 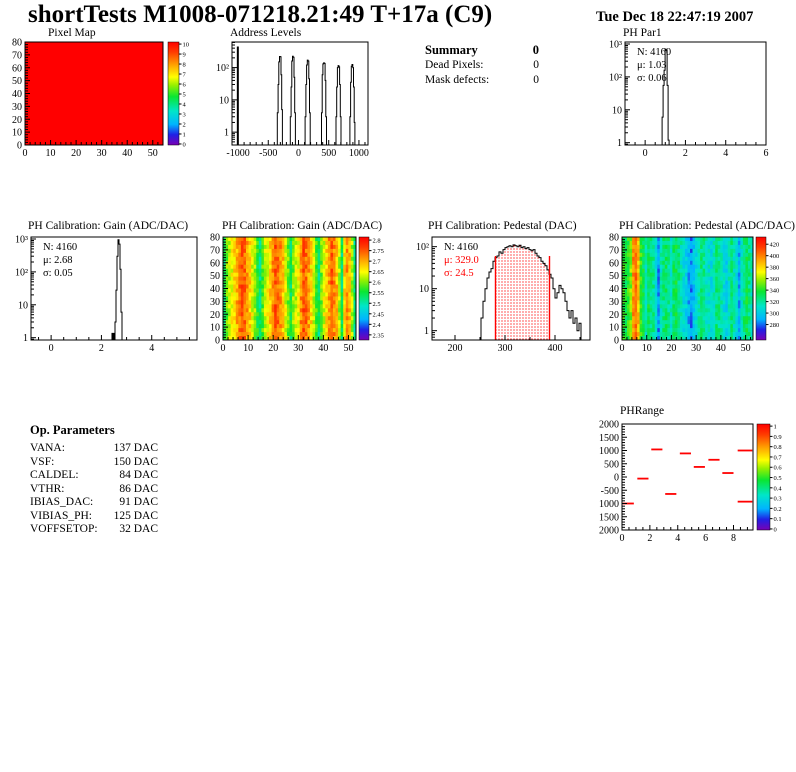 I want to click on op-param-row-ibias-dac: IBIAS_DAC: 91 DAC, so click(x=94, y=503).